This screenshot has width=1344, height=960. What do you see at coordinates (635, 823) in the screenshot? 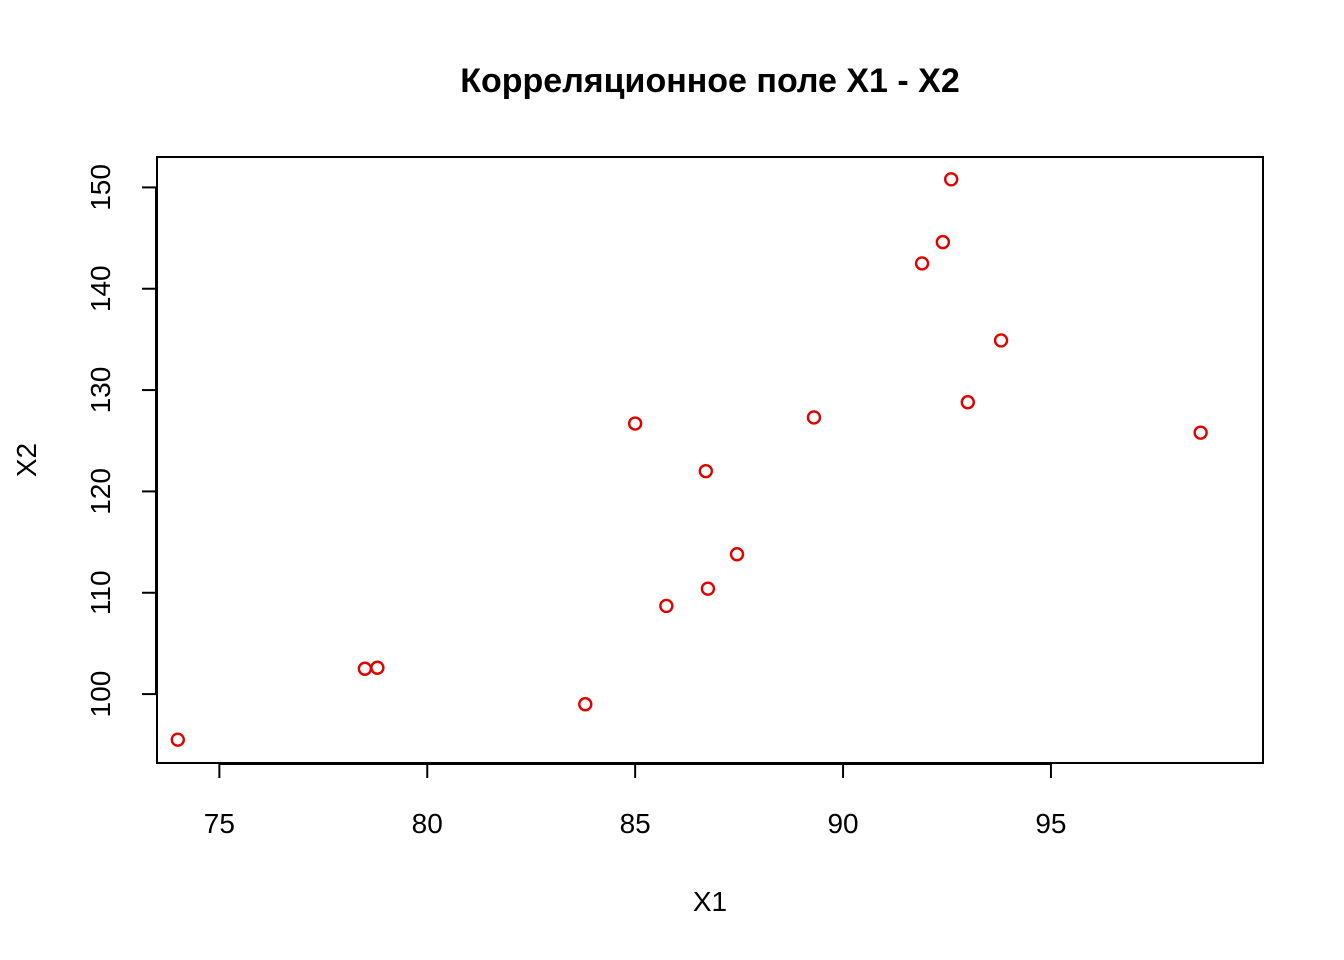
I see `x-tick-label: 85` at bounding box center [635, 823].